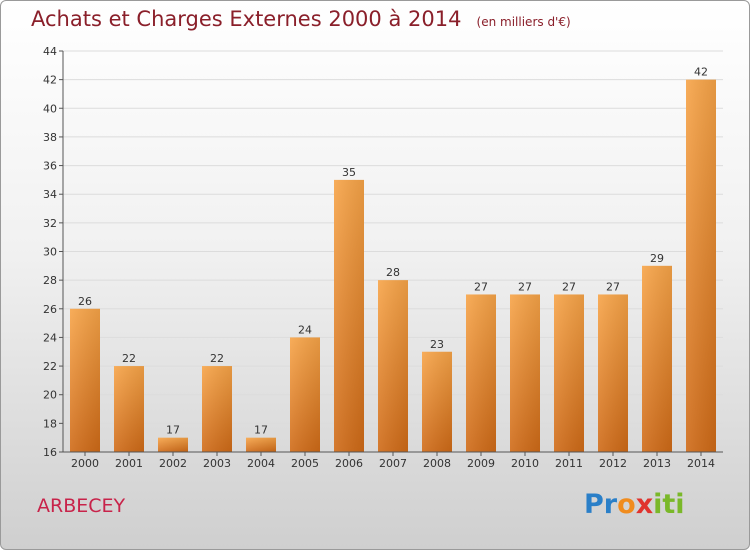 The width and height of the screenshot is (750, 550). I want to click on x-tick-label: 2007, so click(393, 463).